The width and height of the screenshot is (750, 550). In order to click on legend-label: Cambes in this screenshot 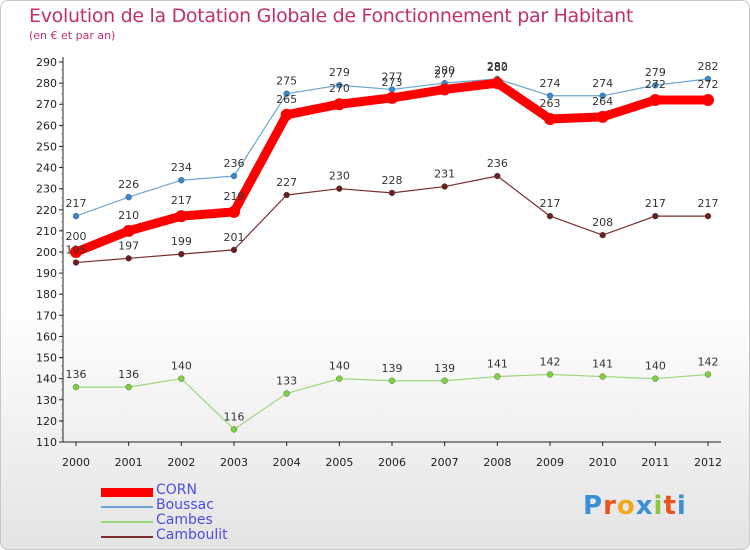, I will do `click(184, 520)`.